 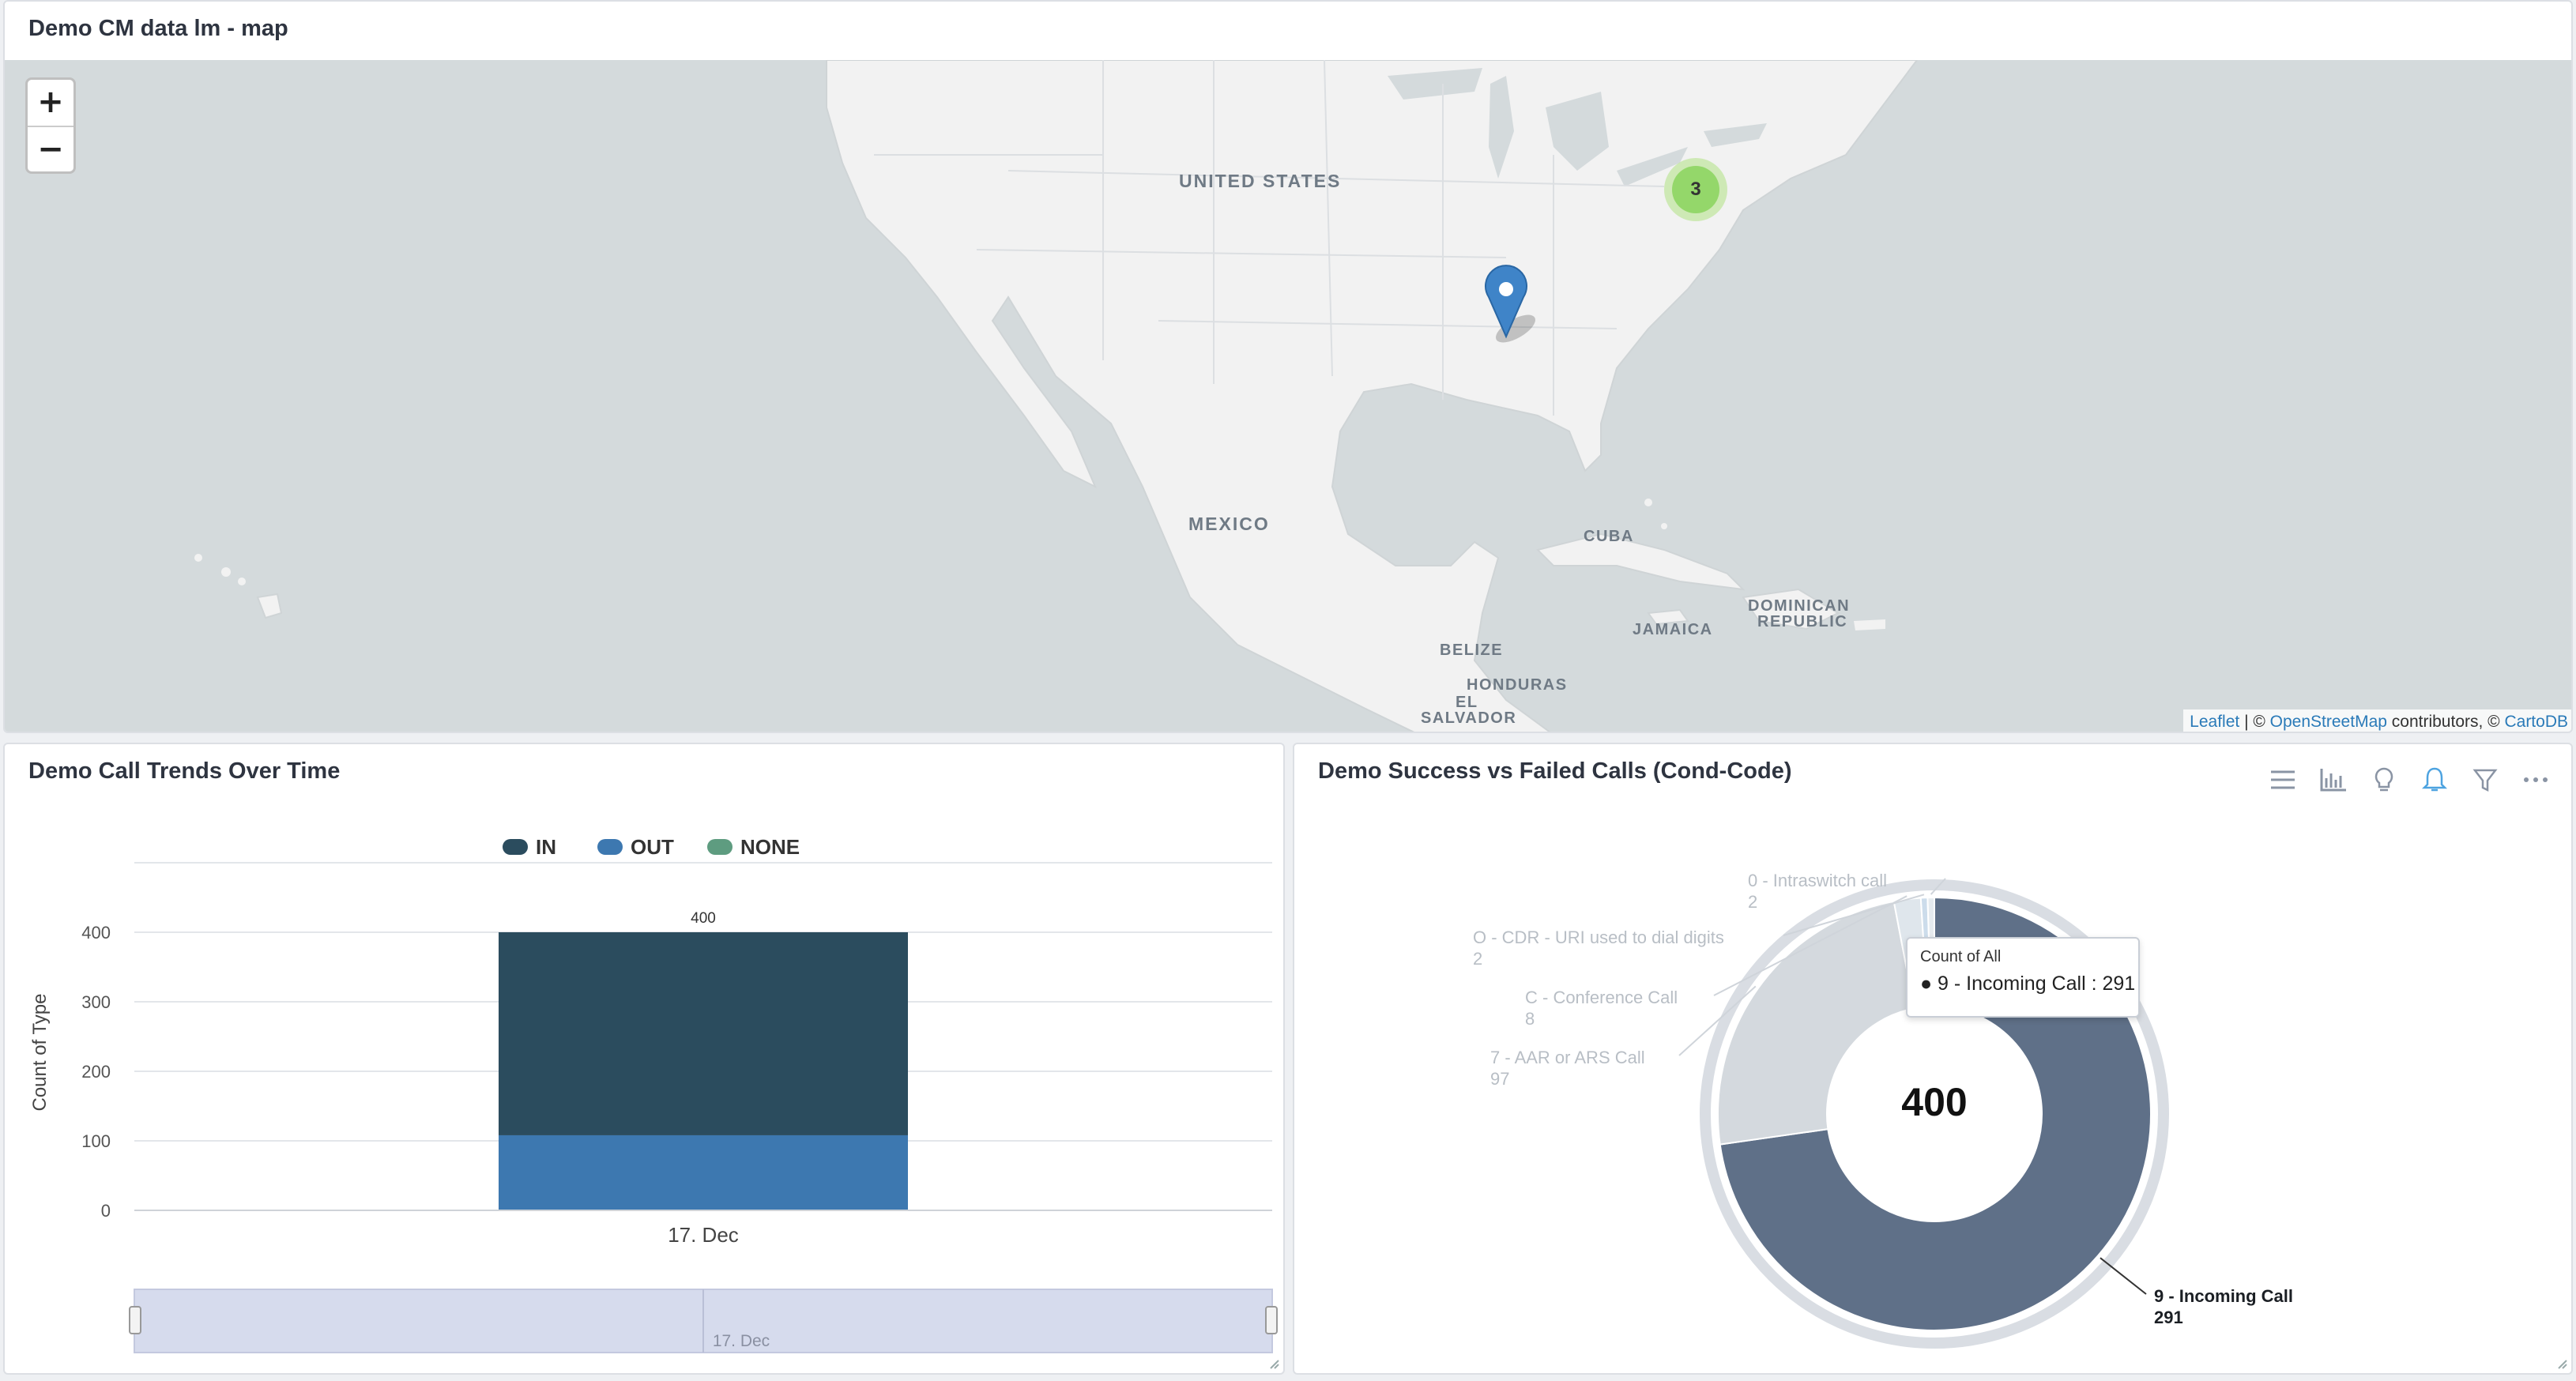 I want to click on navigator-handle-right, so click(x=1271, y=1320).